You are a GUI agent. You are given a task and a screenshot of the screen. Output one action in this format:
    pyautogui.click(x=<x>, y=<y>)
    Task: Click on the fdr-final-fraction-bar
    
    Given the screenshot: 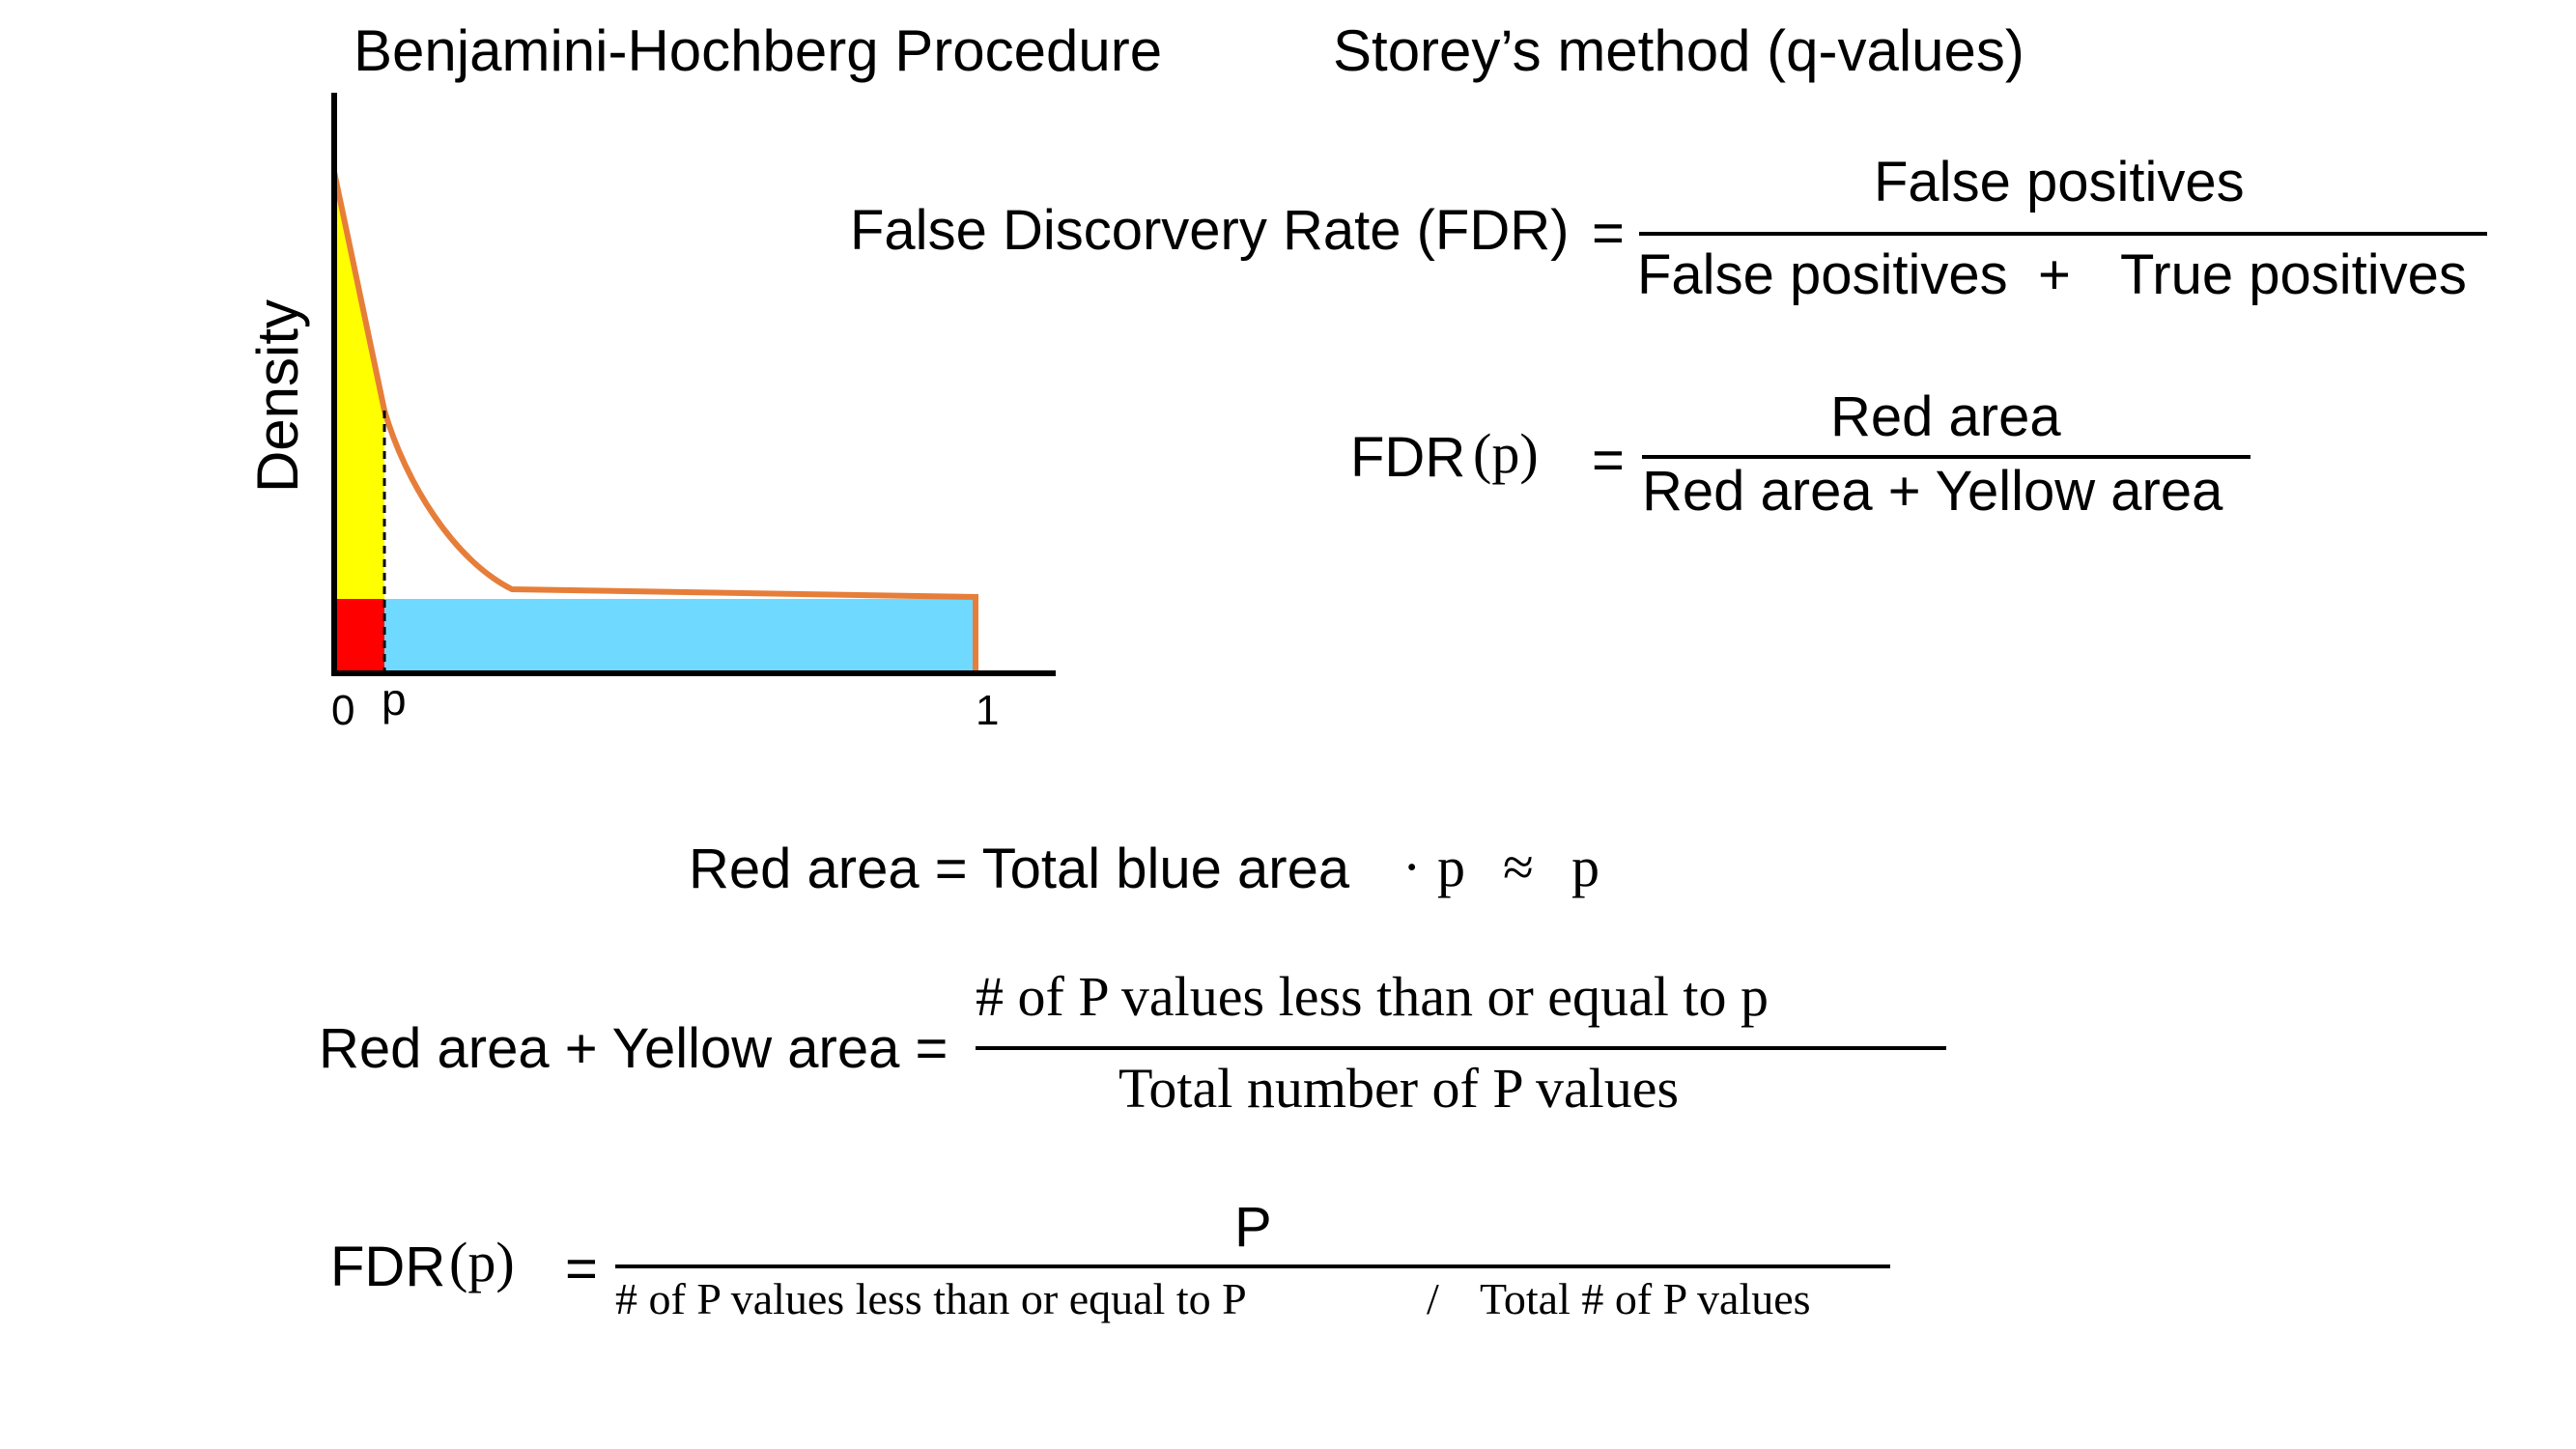 What is the action you would take?
    pyautogui.click(x=1252, y=1266)
    